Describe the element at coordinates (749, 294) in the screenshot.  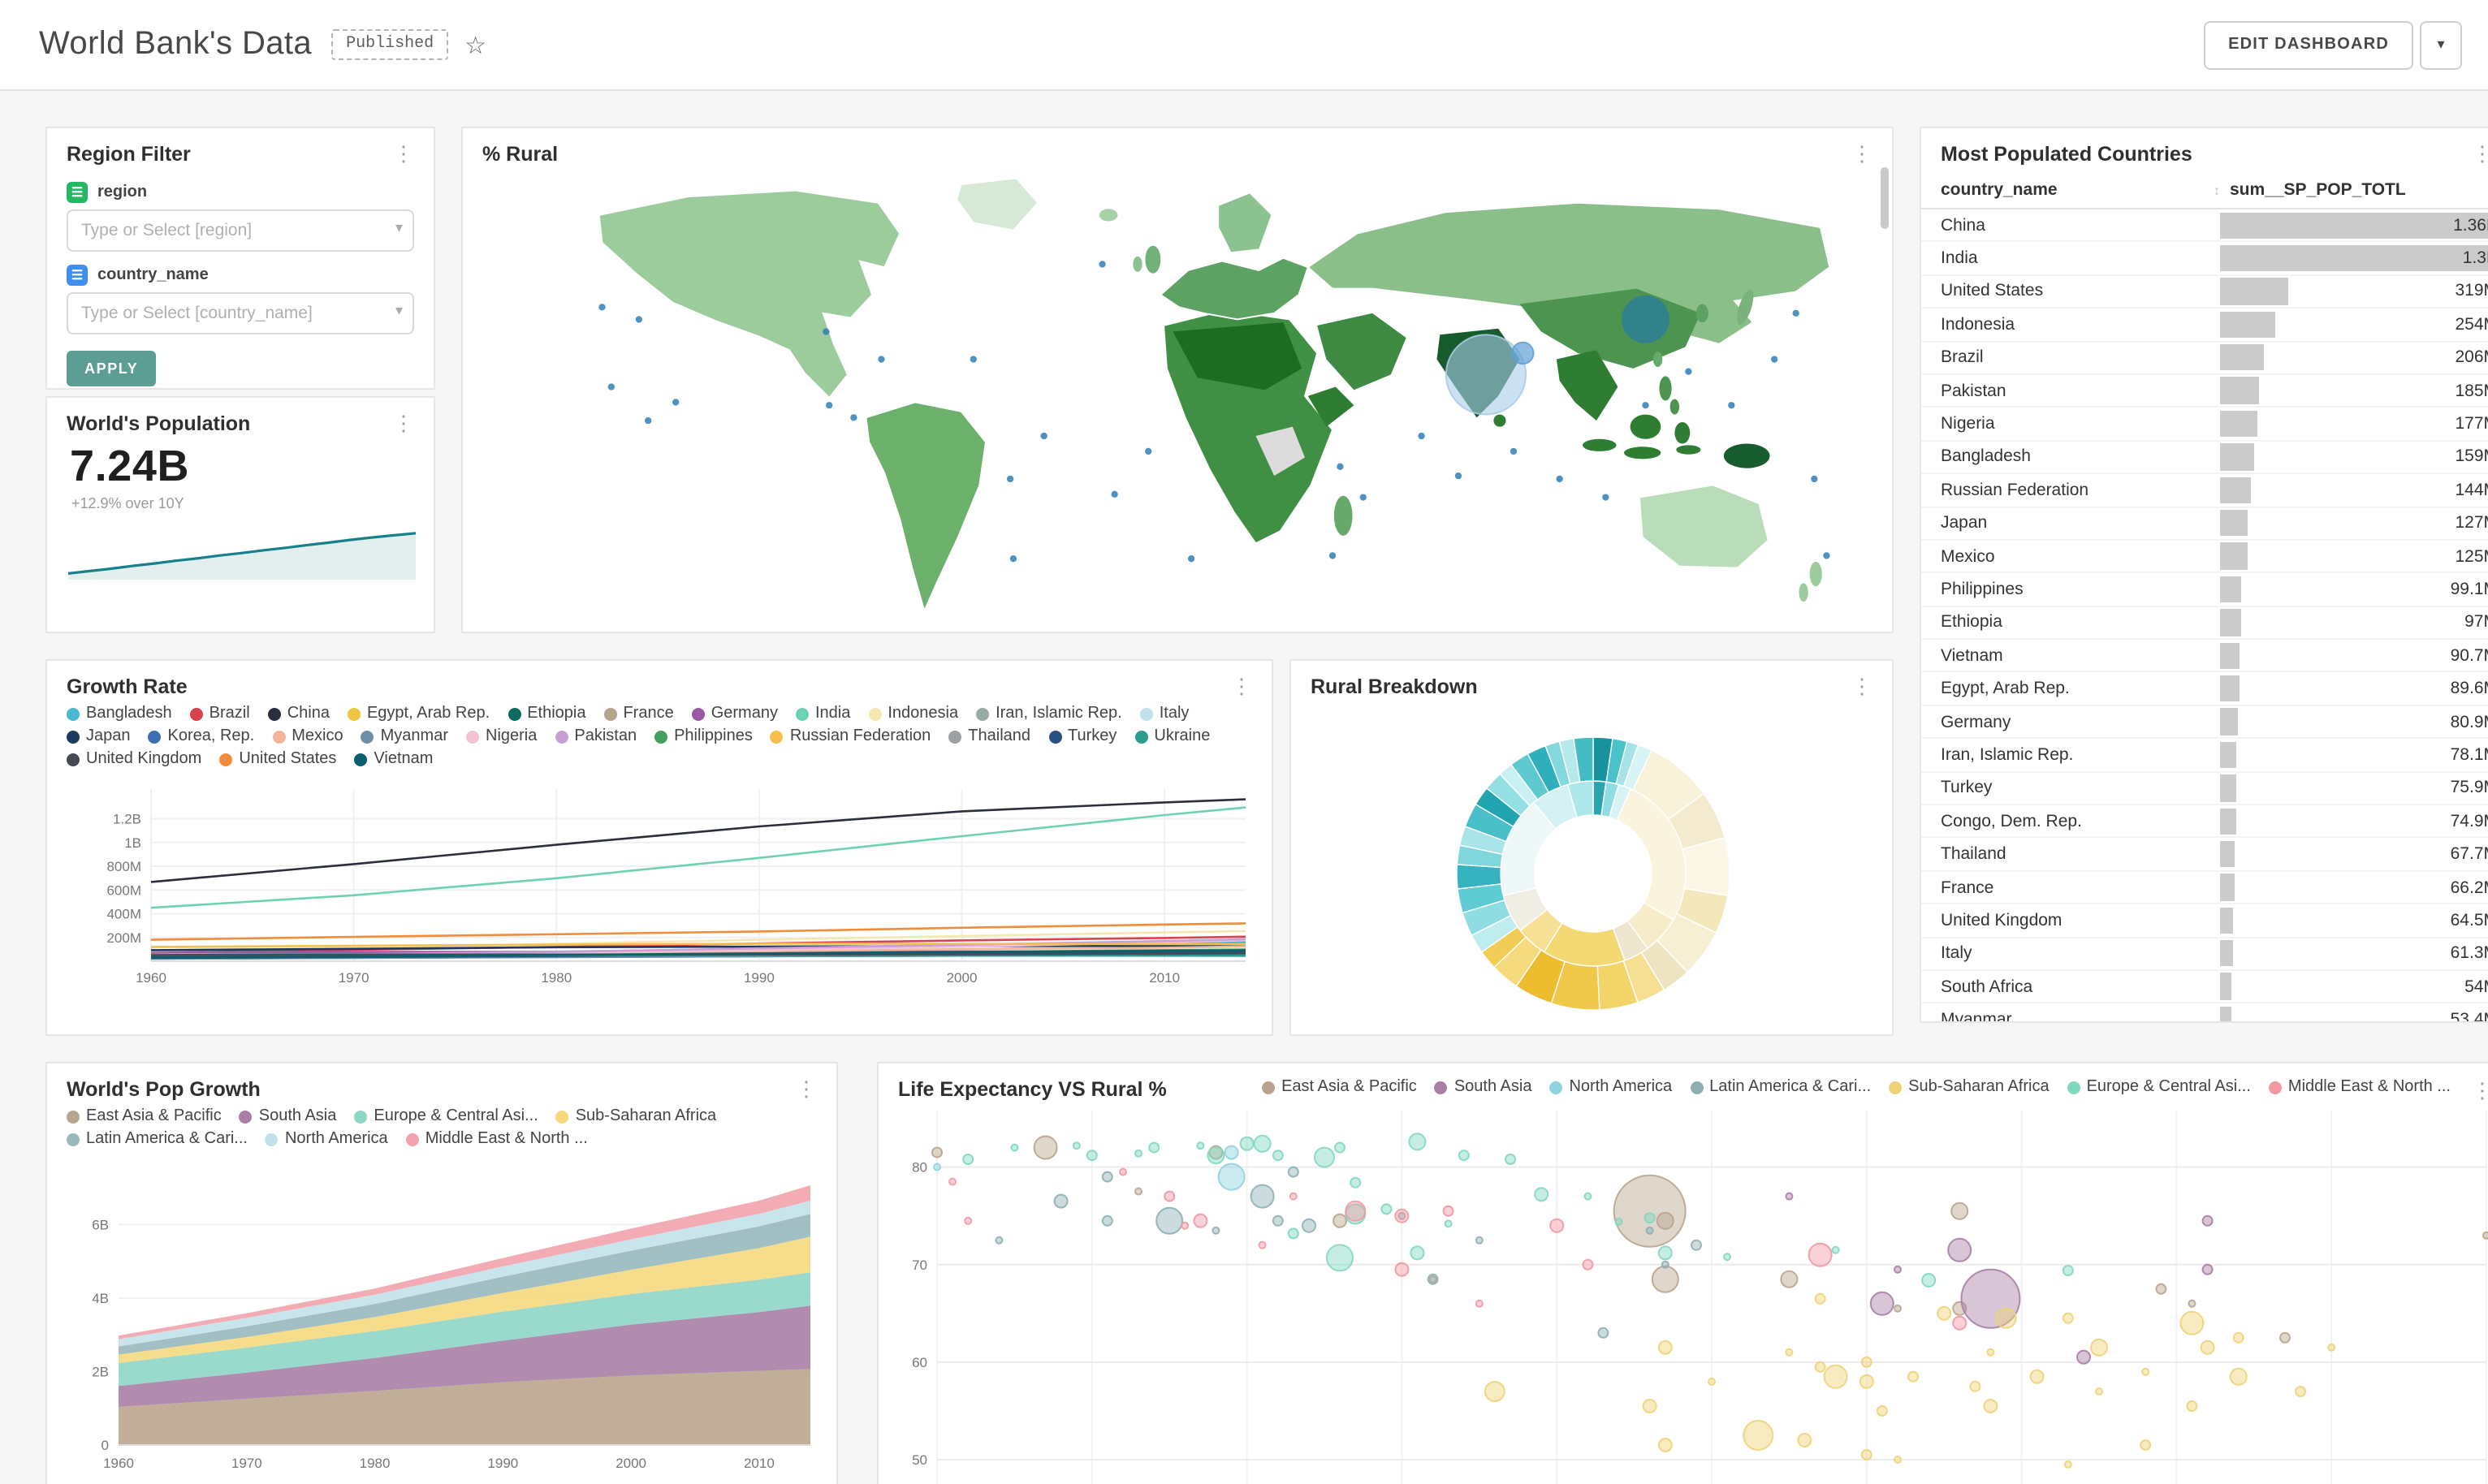
I see `map-north-america` at that location.